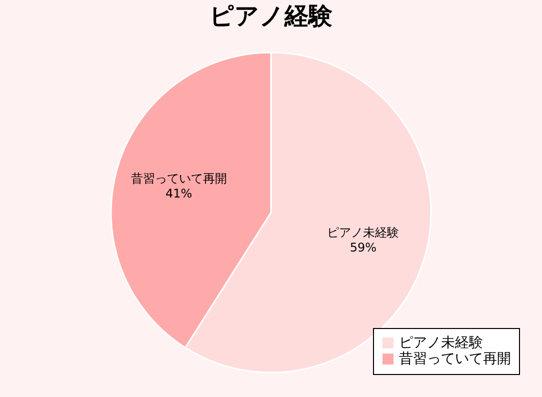 The height and width of the screenshot is (397, 542). Describe the element at coordinates (363, 232) in the screenshot. I see `slice-label: ピアノ未経験` at that location.